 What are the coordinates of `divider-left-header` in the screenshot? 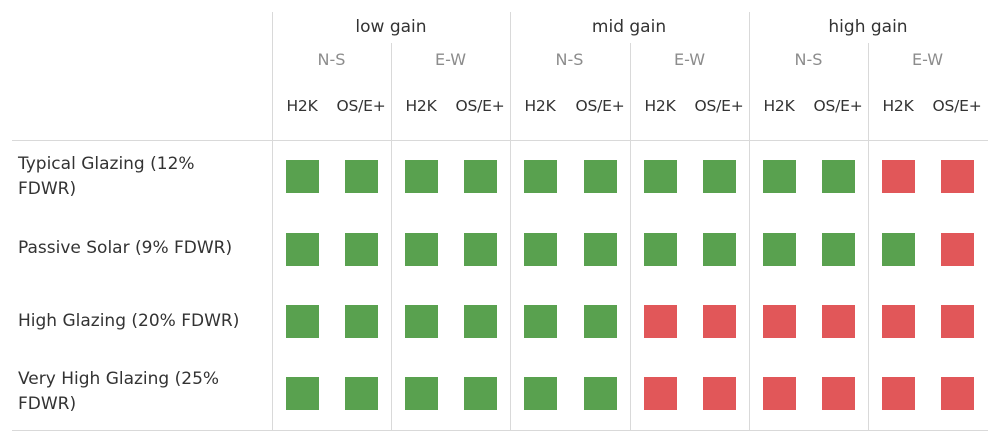 It's located at (272, 221).